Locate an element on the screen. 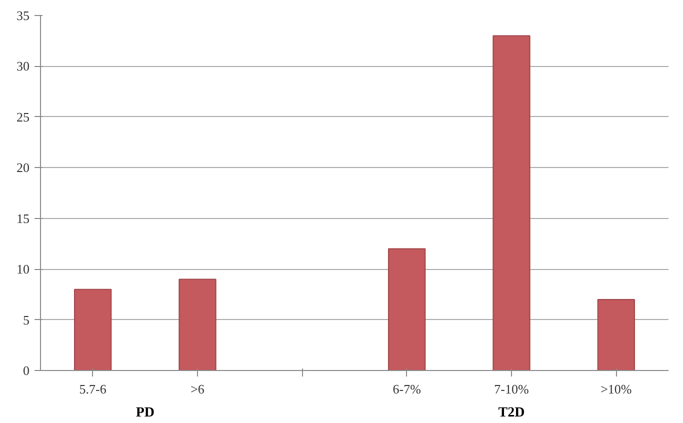 Image resolution: width=683 pixels, height=423 pixels. y-tick-label: 0 is located at coordinates (26, 370).